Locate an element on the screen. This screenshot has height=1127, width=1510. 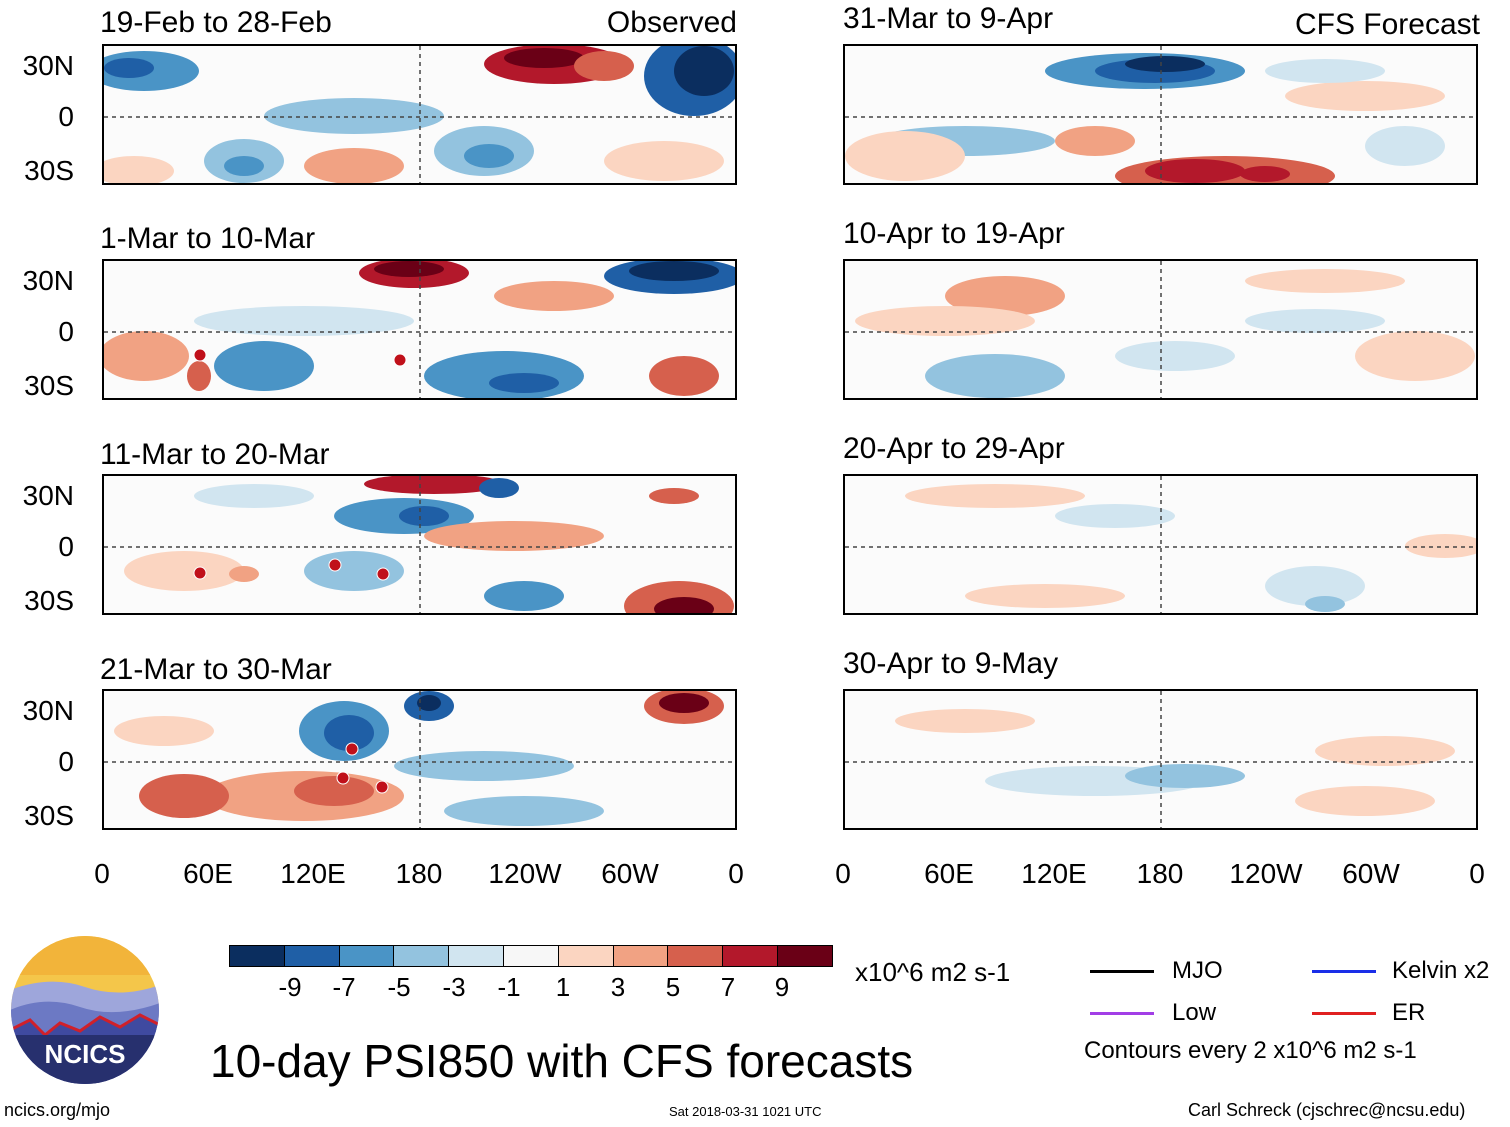
panel-title: 19-Feb to 28-Feb is located at coordinates (216, 22).